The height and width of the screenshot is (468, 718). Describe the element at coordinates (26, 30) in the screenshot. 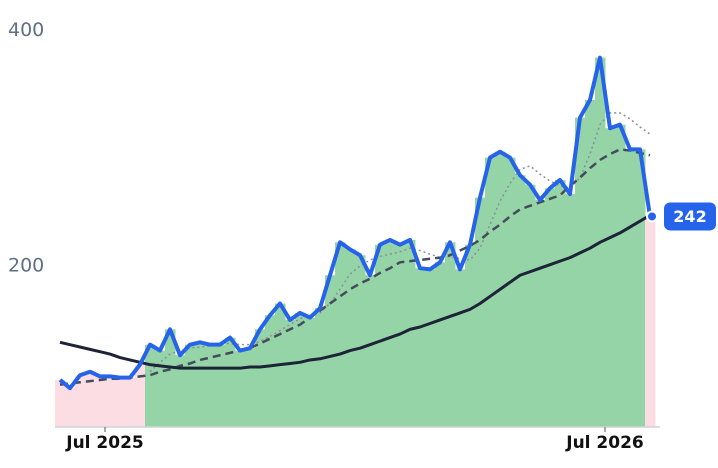

I see `y-tick-label: 400` at that location.